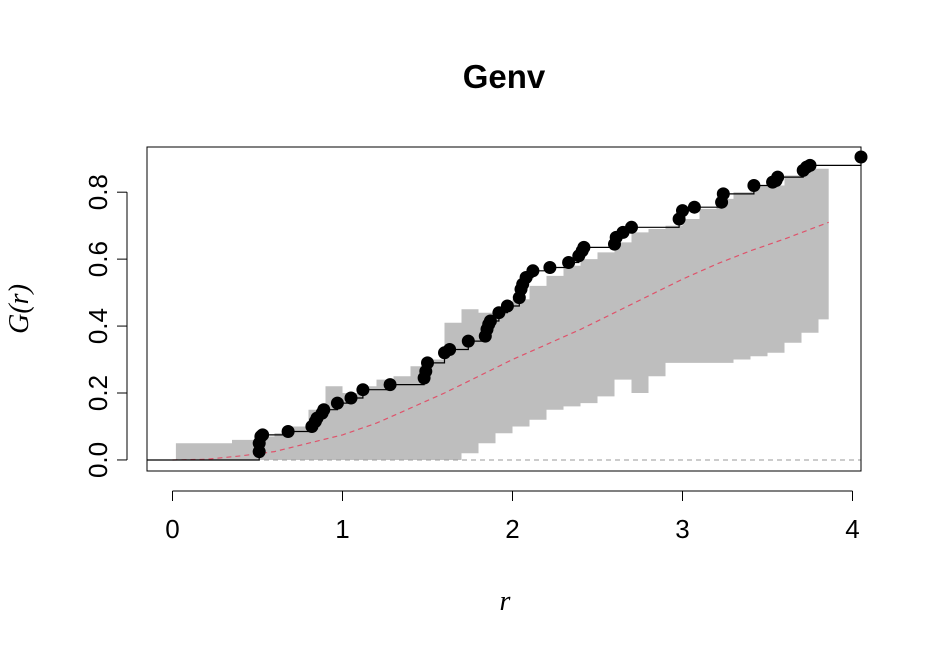 This screenshot has width=937, height=656. What do you see at coordinates (98, 259) in the screenshot?
I see `y-tick-label: 0.6` at bounding box center [98, 259].